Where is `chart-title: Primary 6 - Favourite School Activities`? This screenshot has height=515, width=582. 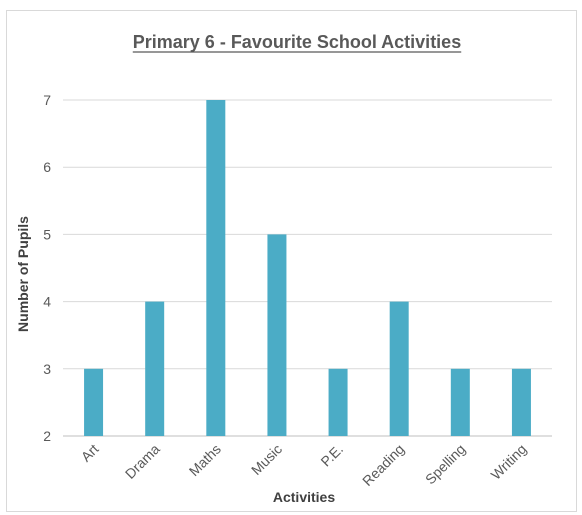
chart-title: Primary 6 - Favourite School Activities is located at coordinates (297, 42).